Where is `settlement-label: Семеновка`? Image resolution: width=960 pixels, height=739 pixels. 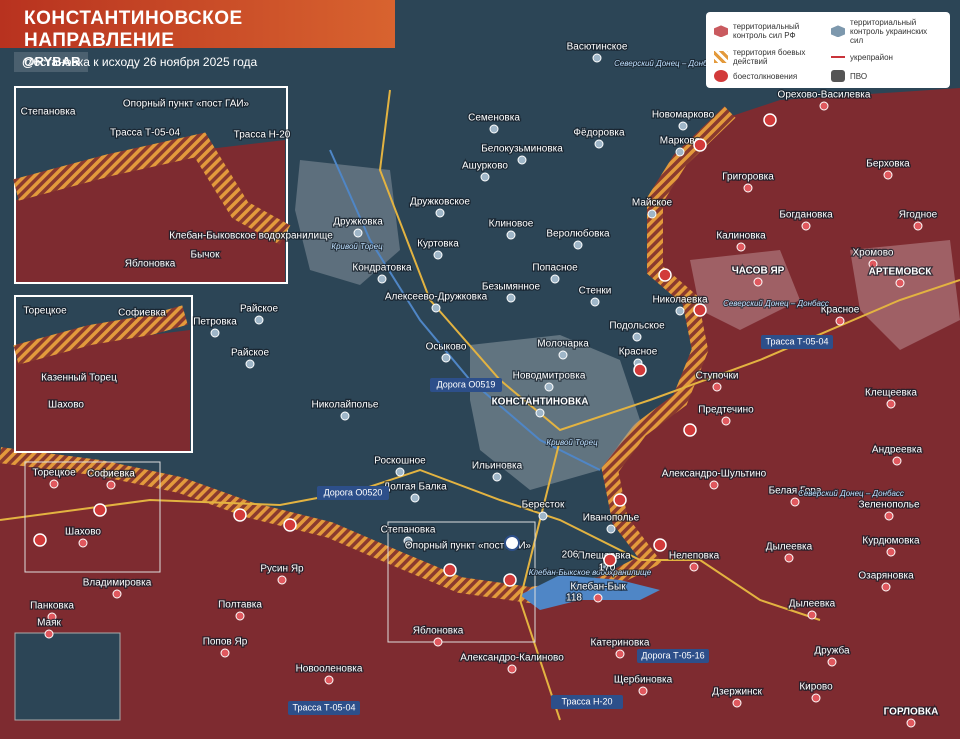 settlement-label: Семеновка is located at coordinates (494, 118).